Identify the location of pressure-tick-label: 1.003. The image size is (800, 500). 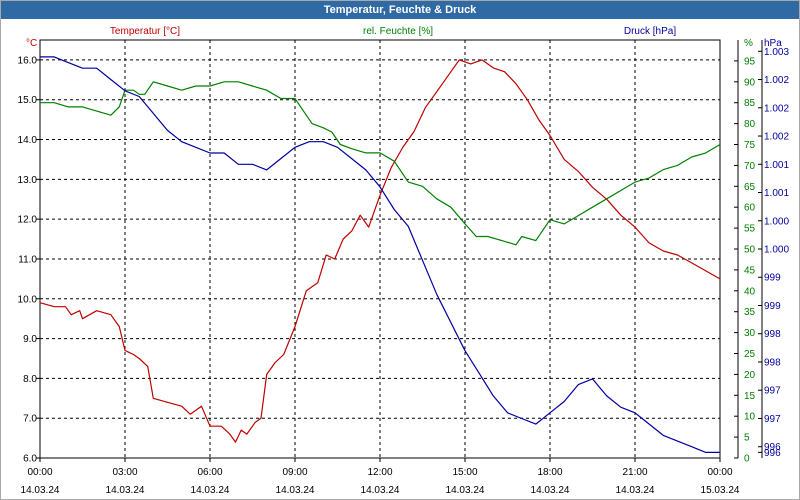
(776, 52).